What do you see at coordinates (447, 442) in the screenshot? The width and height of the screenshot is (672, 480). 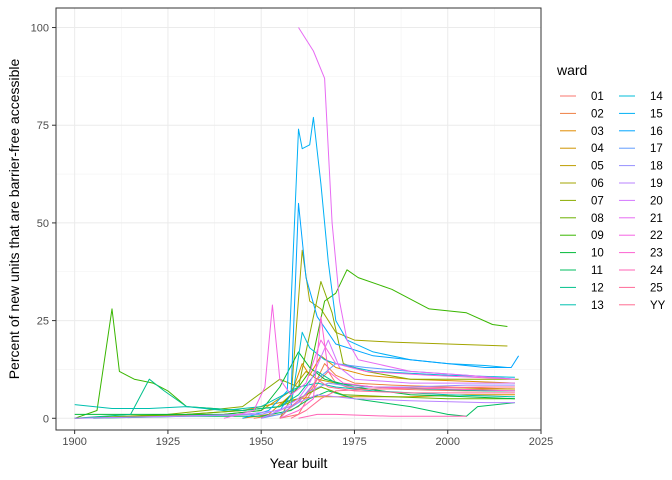 I see `x-tick-label: 2000` at bounding box center [447, 442].